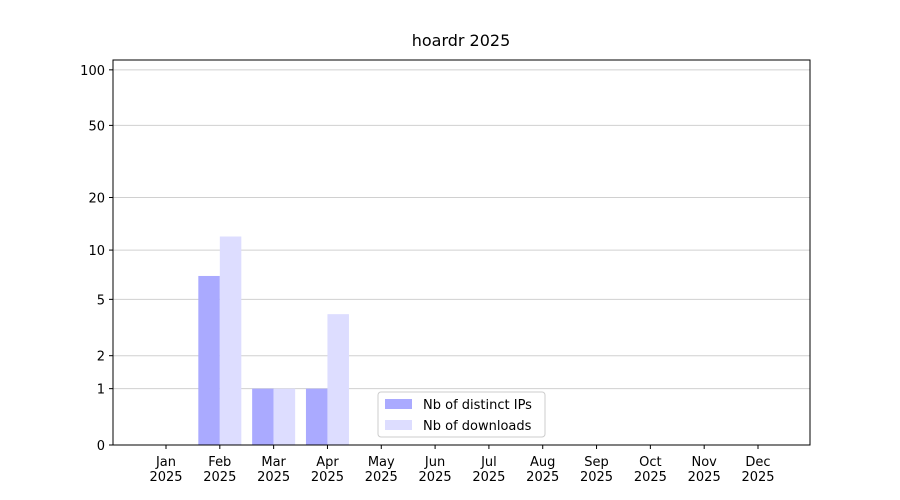  I want to click on x-tick-label: Apr 2025, so click(327, 470).